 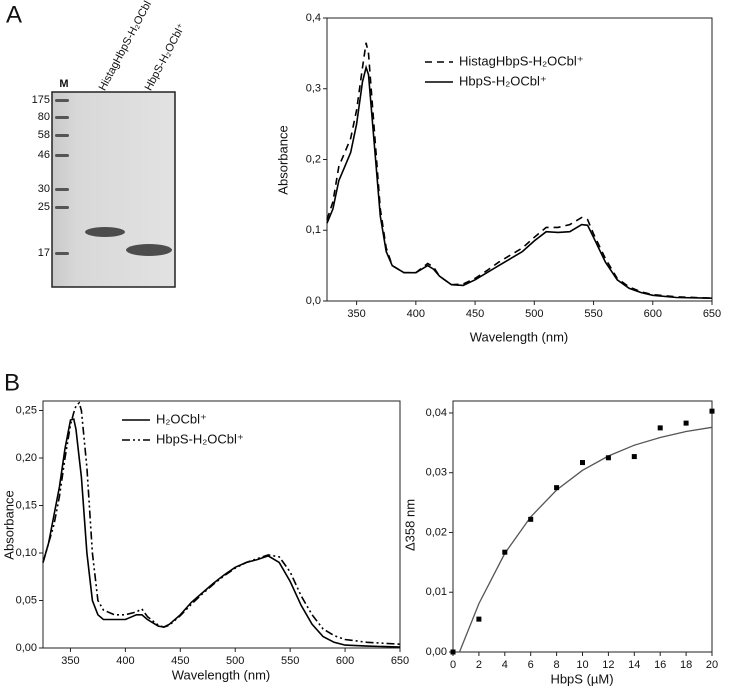 What do you see at coordinates (181, 418) in the screenshot?
I see `legend-label: H₂OCbl⁺` at bounding box center [181, 418].